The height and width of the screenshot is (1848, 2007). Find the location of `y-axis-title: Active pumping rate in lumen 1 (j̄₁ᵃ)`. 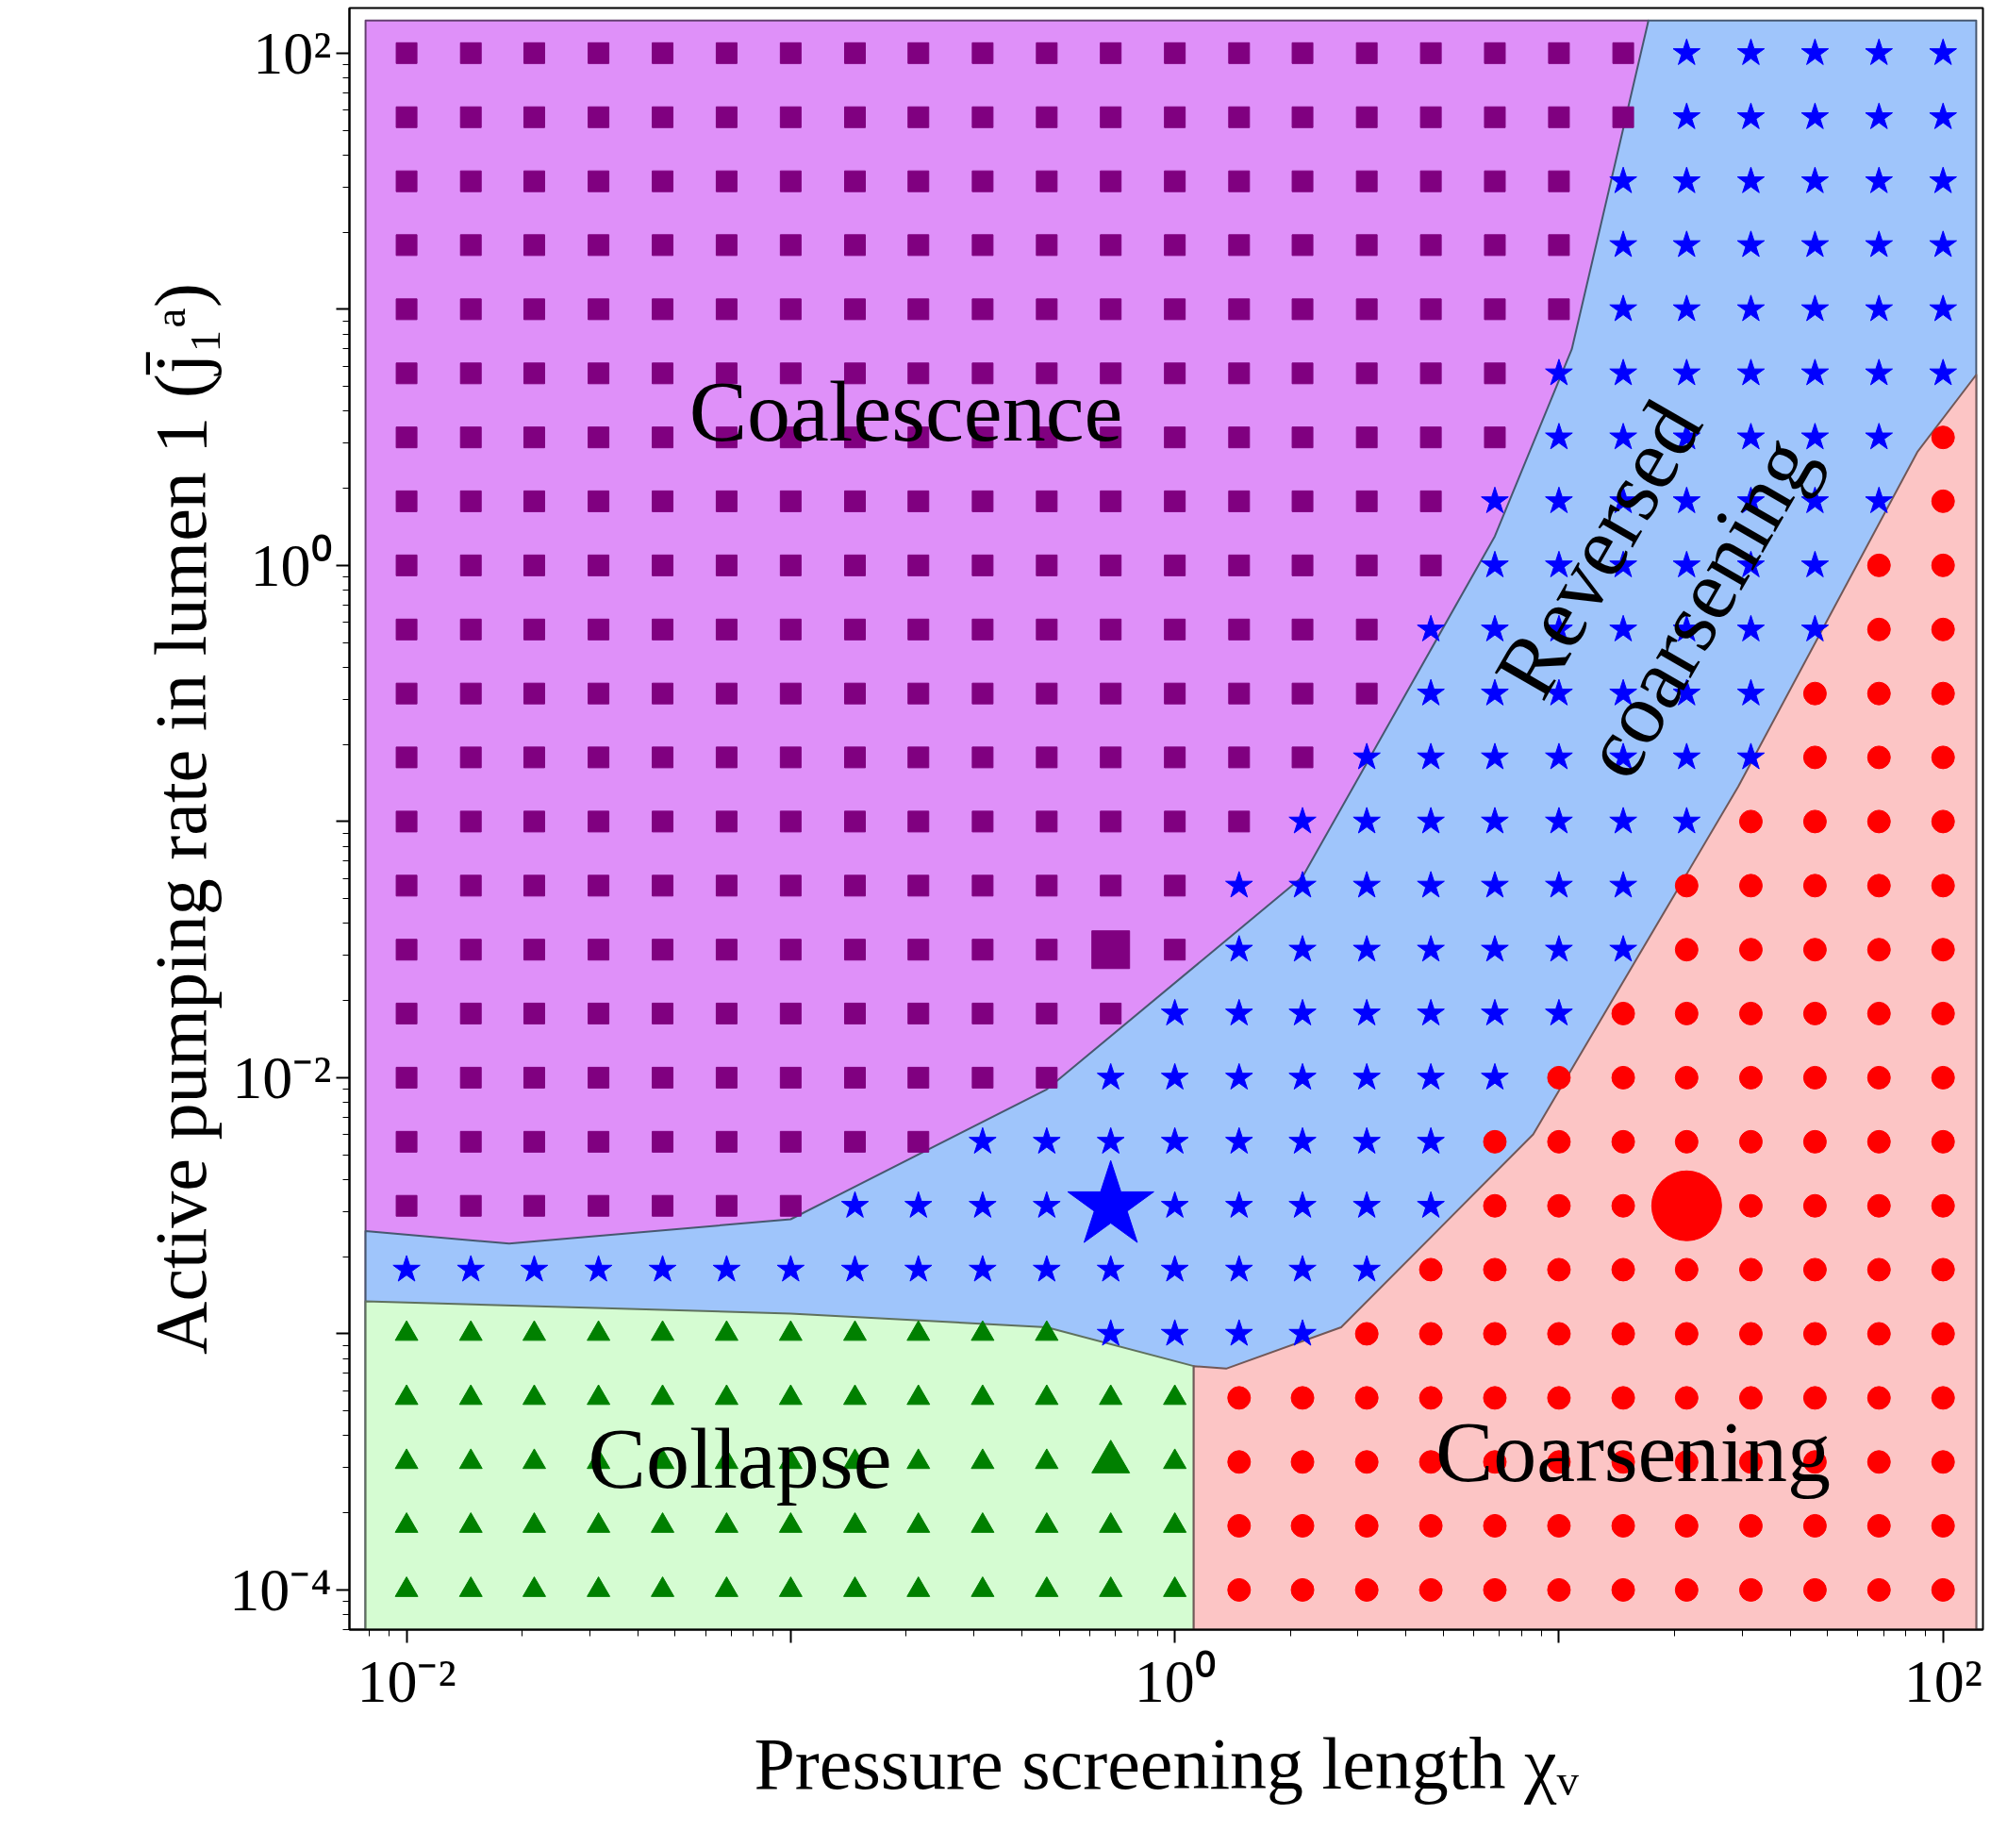

y-axis-title: Active pumping rate in lumen 1 (j̄₁ᵃ) is located at coordinates (181, 819).